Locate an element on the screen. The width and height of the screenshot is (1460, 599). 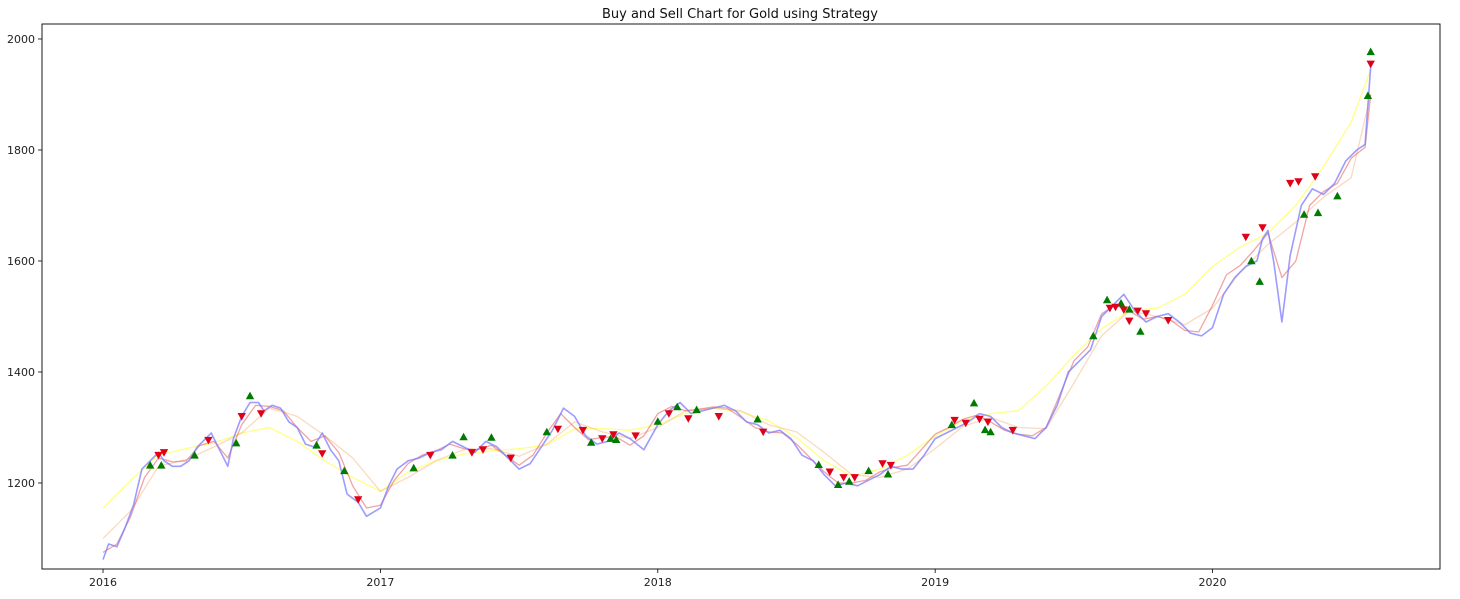
x-tick-label: 2020 is located at coordinates (1213, 582).